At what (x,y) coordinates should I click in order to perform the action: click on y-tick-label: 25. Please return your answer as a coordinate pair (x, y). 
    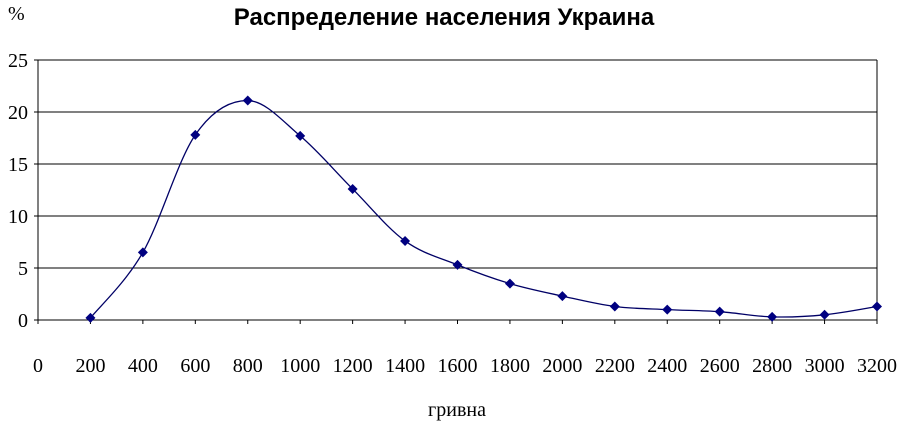
    Looking at the image, I should click on (18, 61).